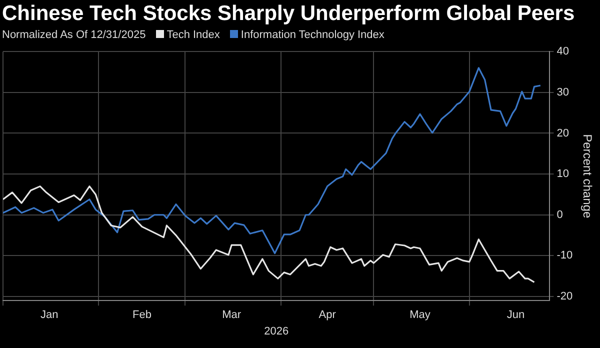 Image resolution: width=600 pixels, height=348 pixels. Describe the element at coordinates (587, 176) in the screenshot. I see `y-axis-title: Percent change` at that location.